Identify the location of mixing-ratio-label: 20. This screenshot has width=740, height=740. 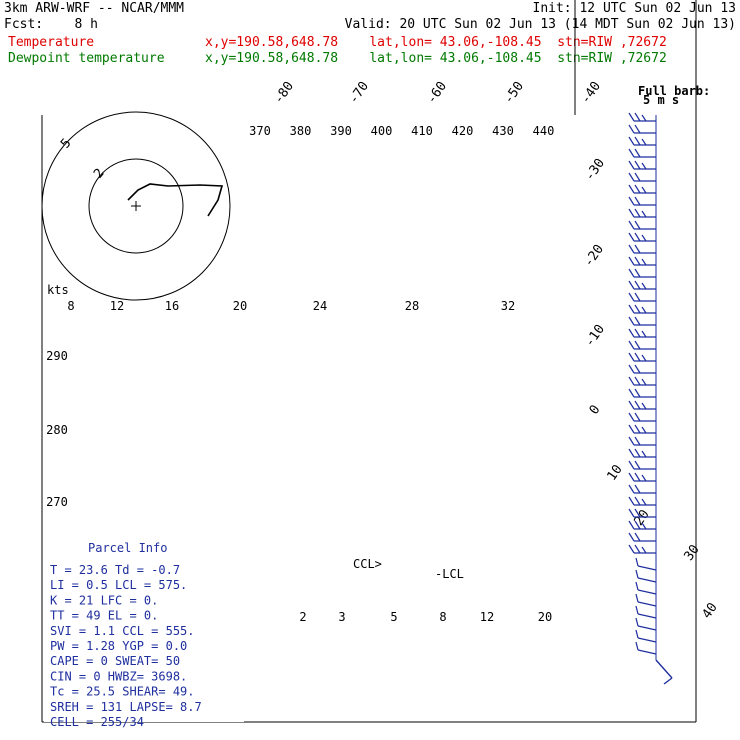
(545, 617).